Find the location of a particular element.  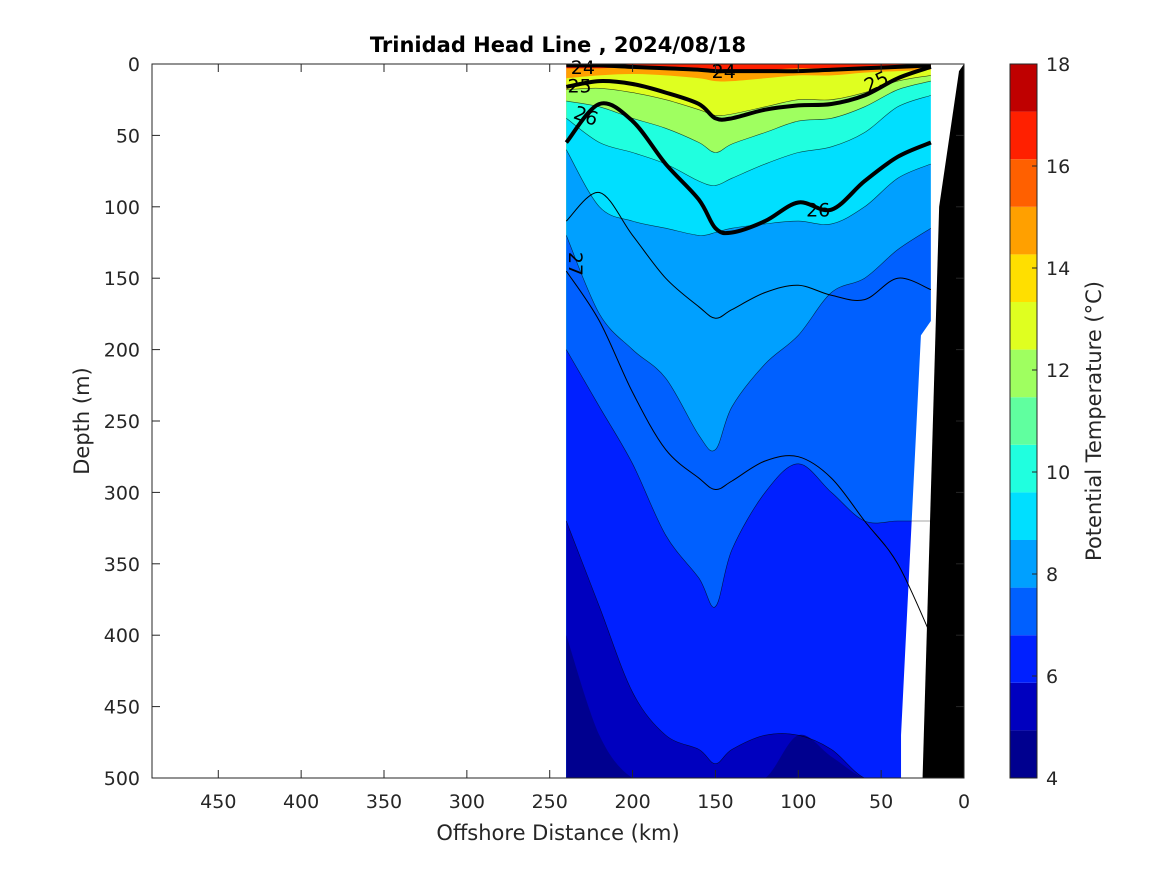

y-tick-label: 300 is located at coordinates (122, 493).